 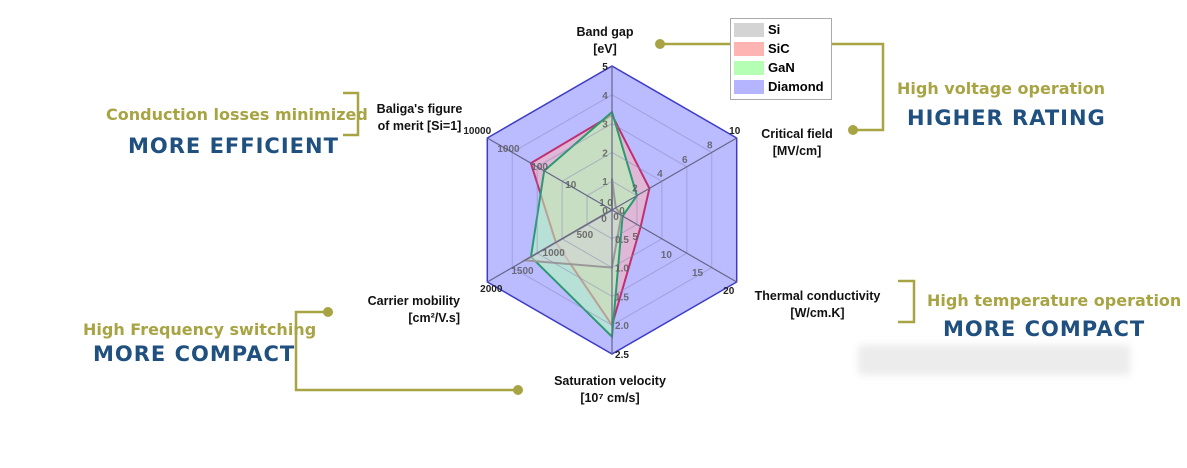 What do you see at coordinates (622, 355) in the screenshot?
I see `tick-label: 2.5` at bounding box center [622, 355].